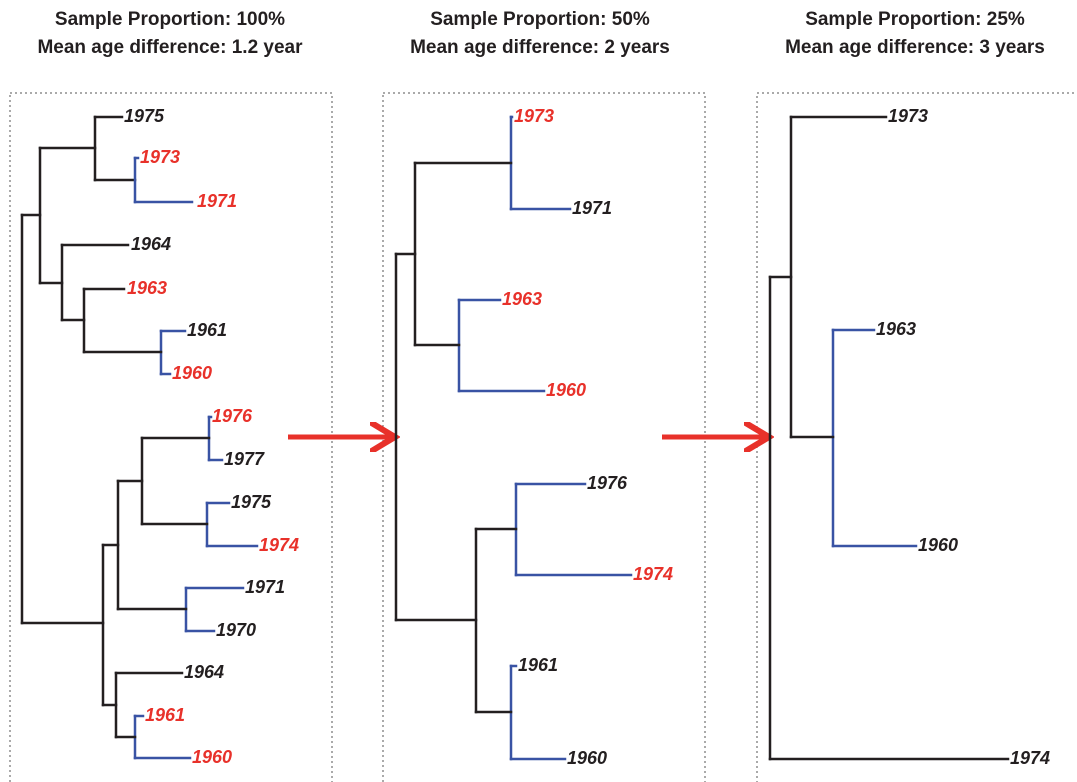 The image size is (1077, 782). I want to click on panel-title: Sample Proportion: 50%, so click(540, 19).